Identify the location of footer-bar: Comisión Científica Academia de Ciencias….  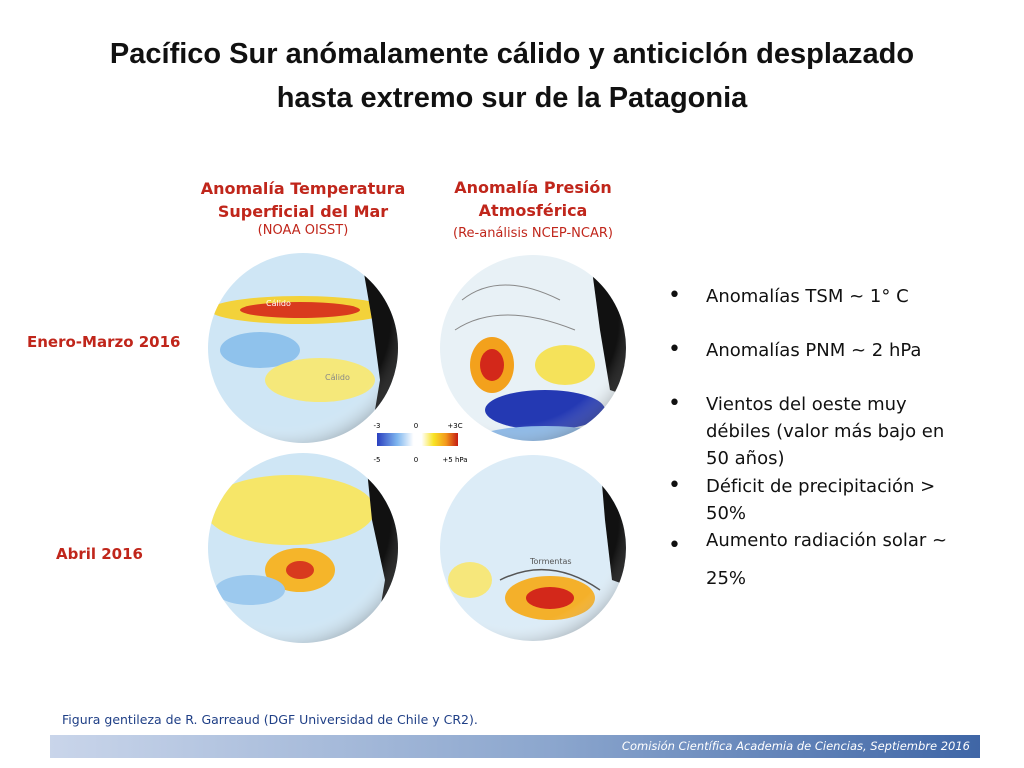
(515, 746).